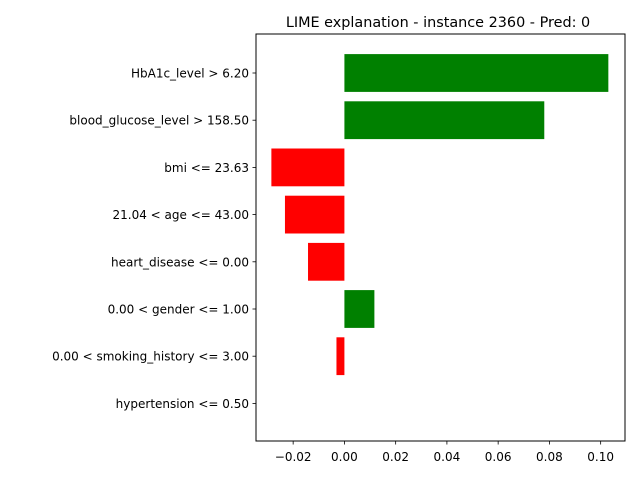  I want to click on y-tick-label: bmi <= 23.63, so click(206, 168).